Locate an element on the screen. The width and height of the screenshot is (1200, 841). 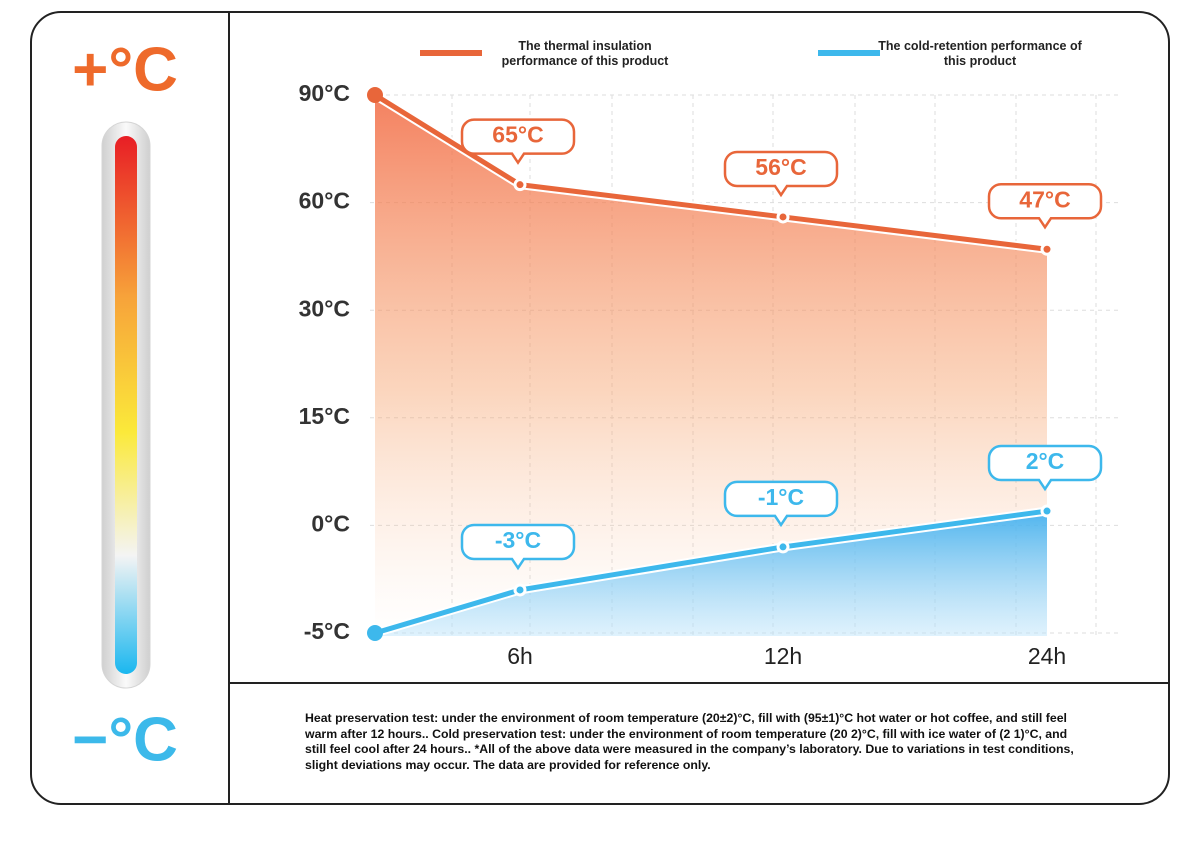
area-fill is located at coordinates (711, 573).